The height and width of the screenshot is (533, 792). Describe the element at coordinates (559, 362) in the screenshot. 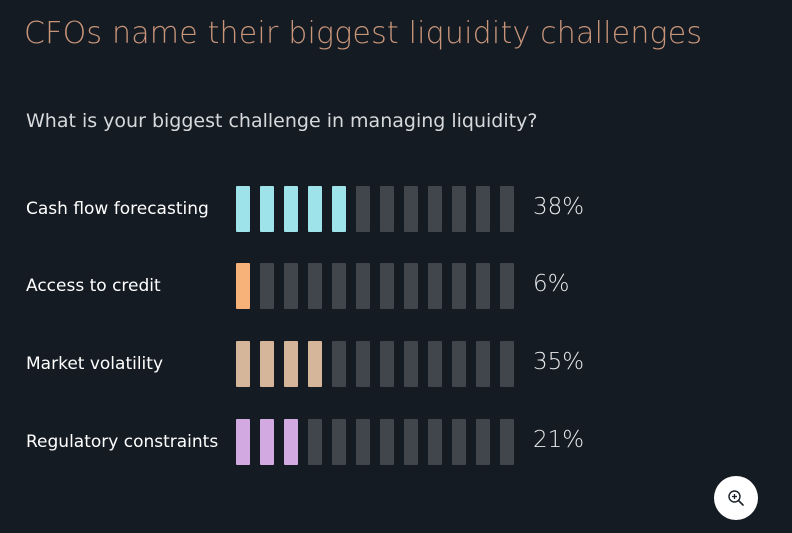

I see `value-label: 35%` at that location.